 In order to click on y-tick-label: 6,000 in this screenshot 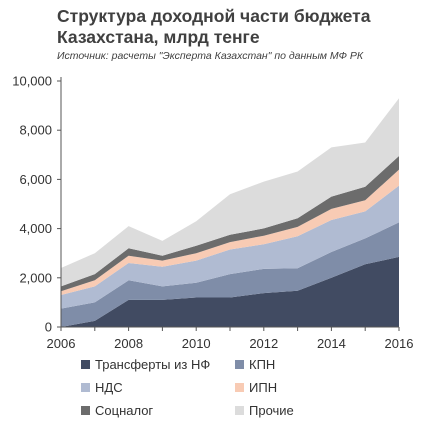, I will do `click(35, 179)`.